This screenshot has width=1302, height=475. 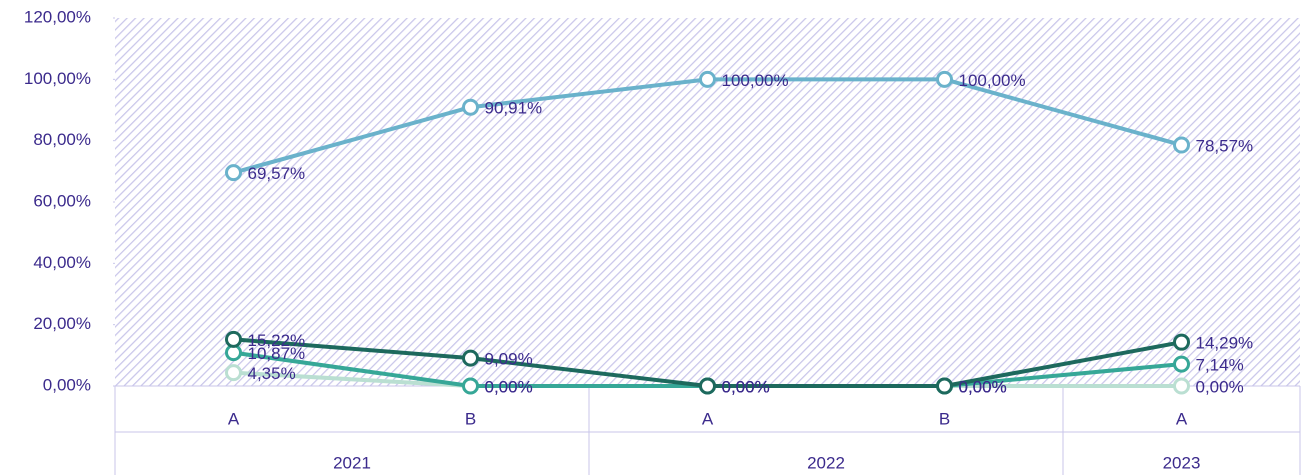 What do you see at coordinates (277, 340) in the screenshot?
I see `data-label: 15,22%` at bounding box center [277, 340].